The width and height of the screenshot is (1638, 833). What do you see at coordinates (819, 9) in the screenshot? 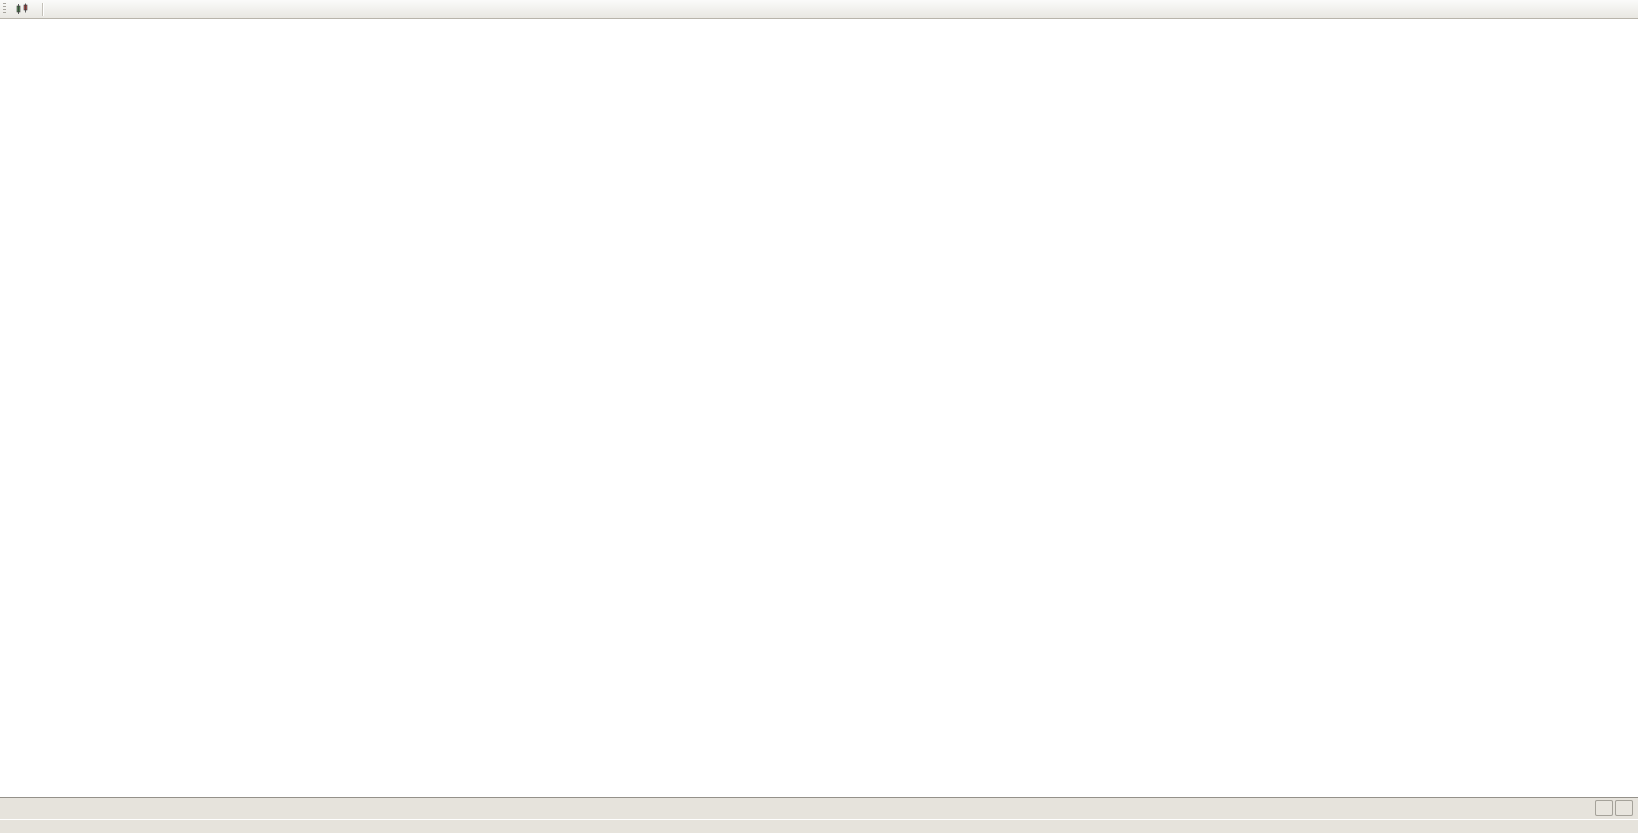
I see `timeframe-toolbar` at bounding box center [819, 9].